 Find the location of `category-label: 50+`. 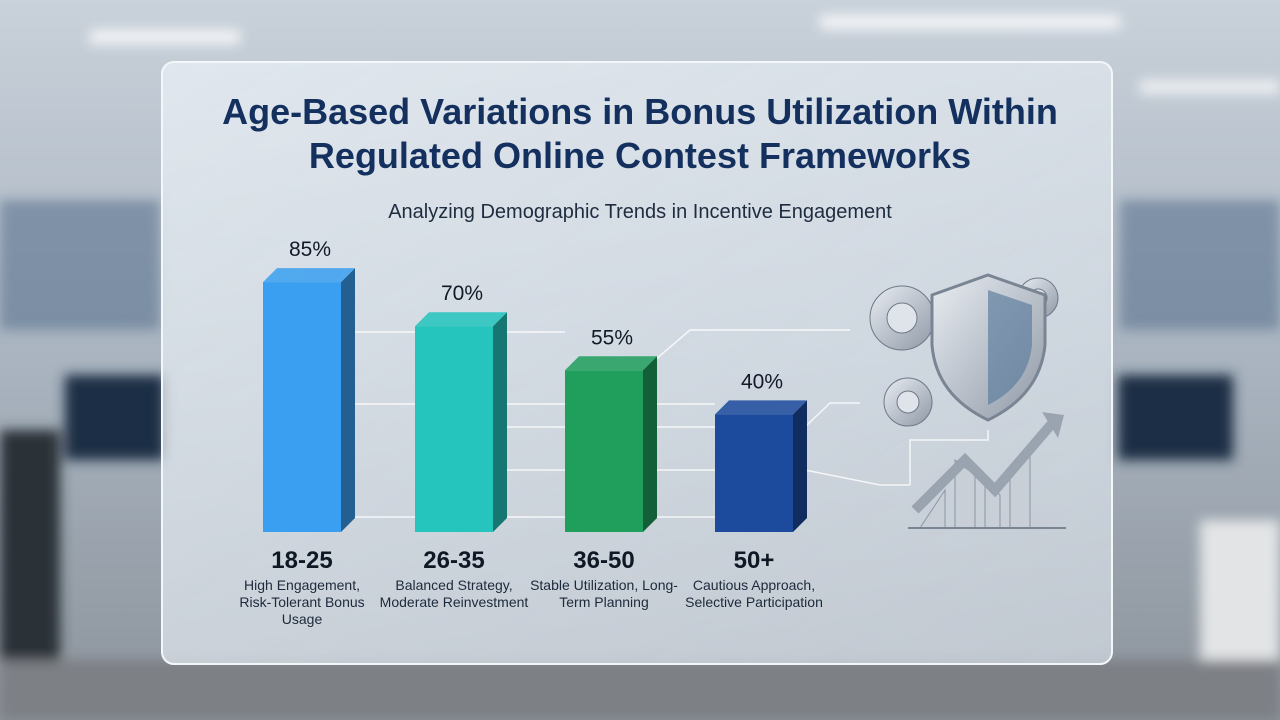

category-label: 50+ is located at coordinates (754, 560).